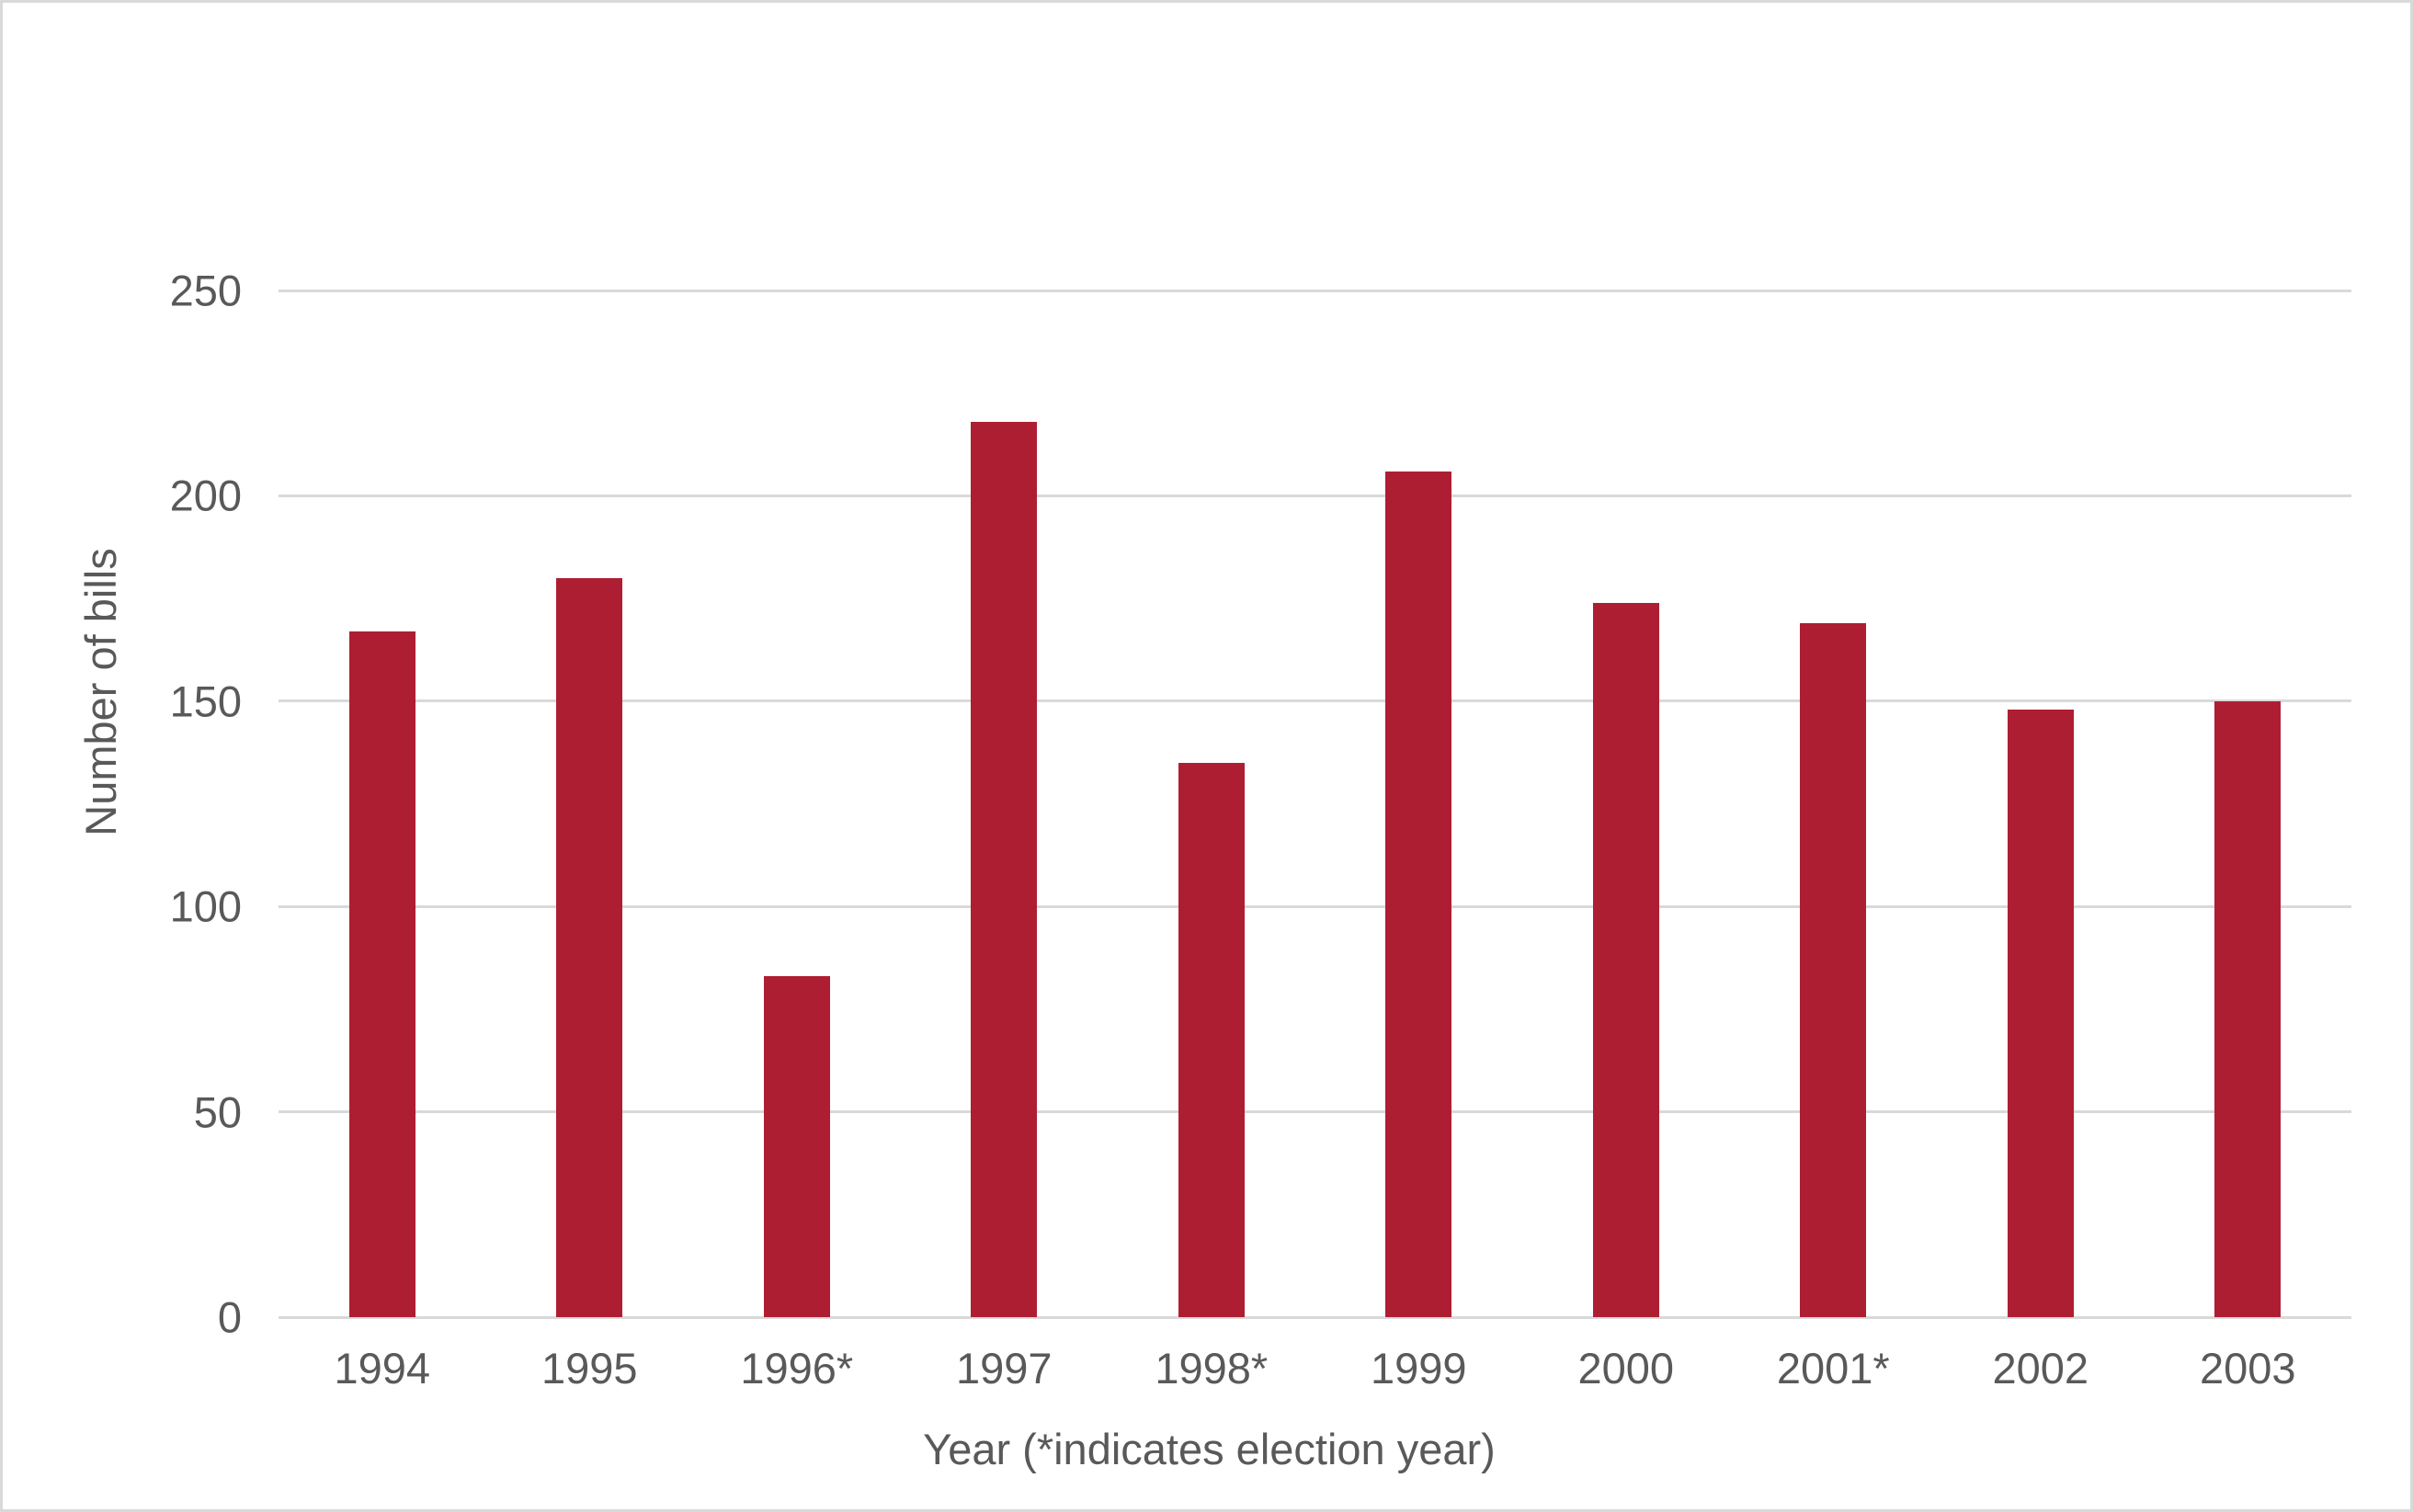 The height and width of the screenshot is (1512, 2413). I want to click on y-tick-label: 200, so click(205, 495).